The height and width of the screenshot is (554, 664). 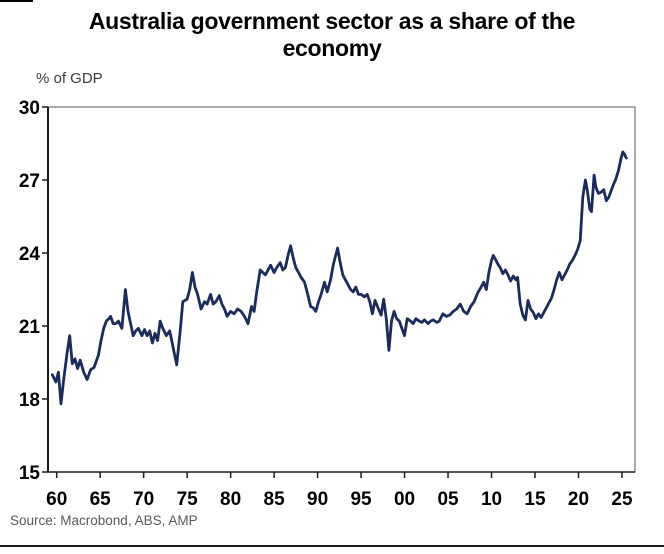 I want to click on chart-title-line2: economy, so click(x=332, y=48).